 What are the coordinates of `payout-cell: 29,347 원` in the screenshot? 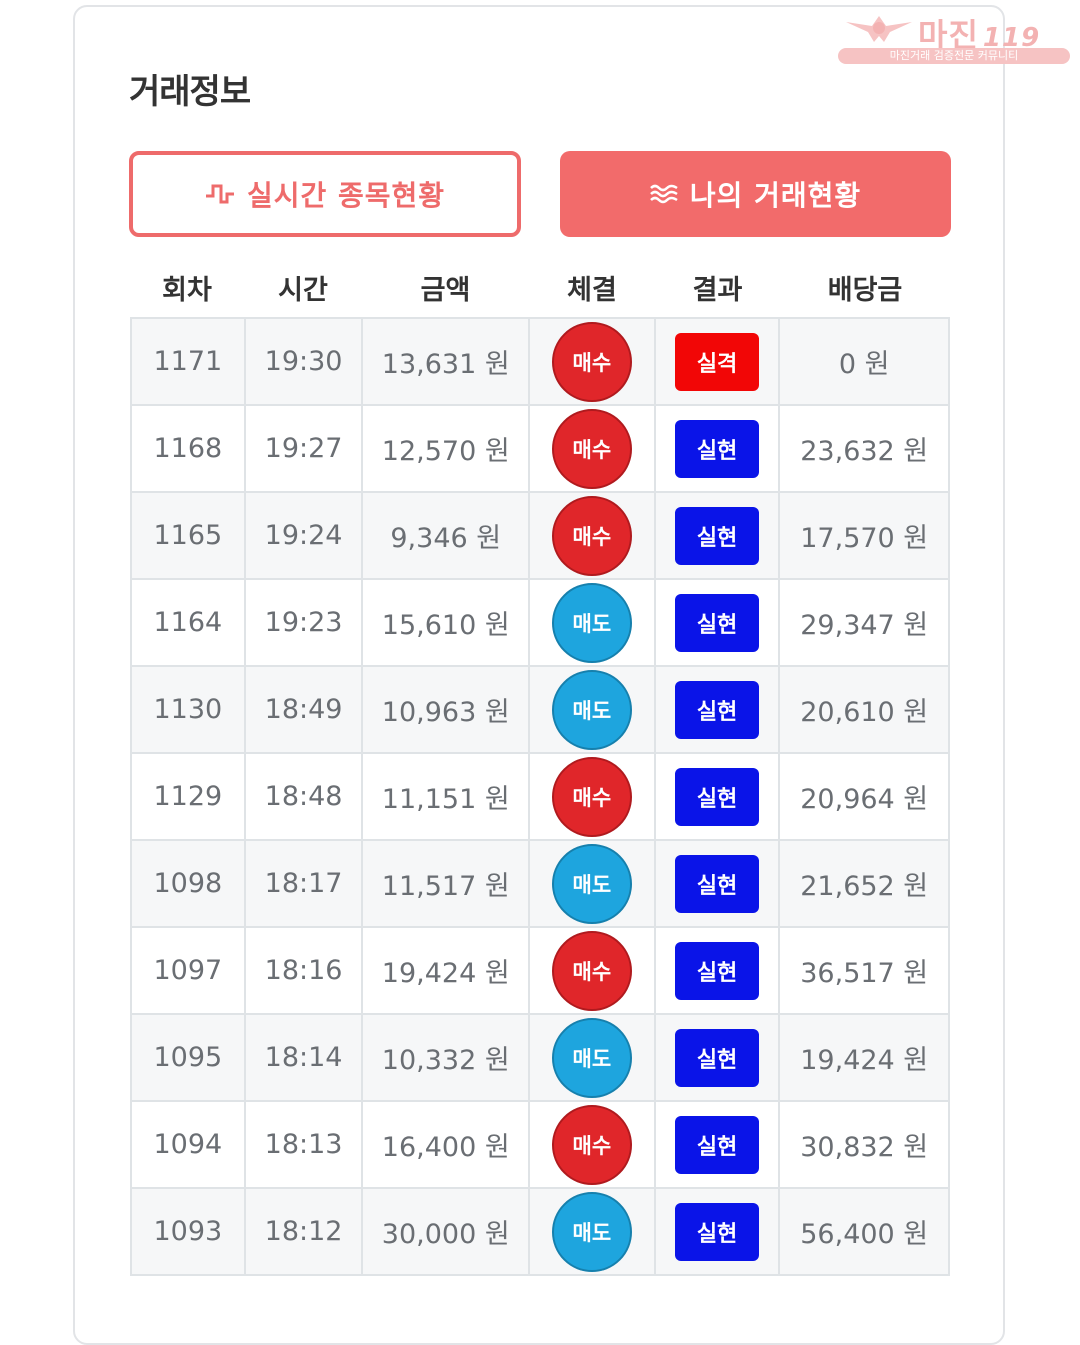 It's located at (865, 623).